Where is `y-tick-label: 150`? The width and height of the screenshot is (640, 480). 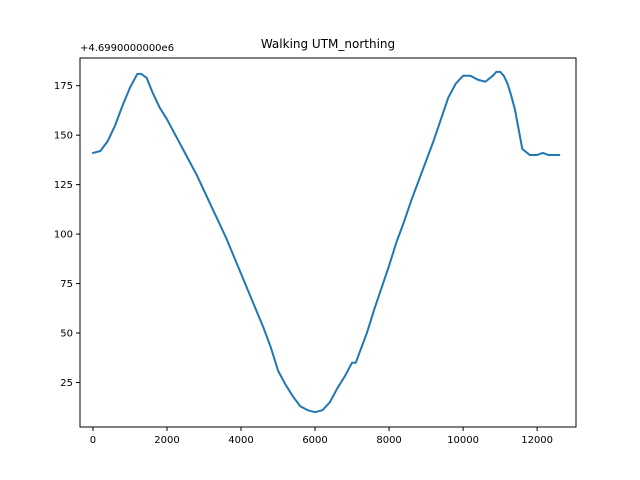 y-tick-label: 150 is located at coordinates (63, 136).